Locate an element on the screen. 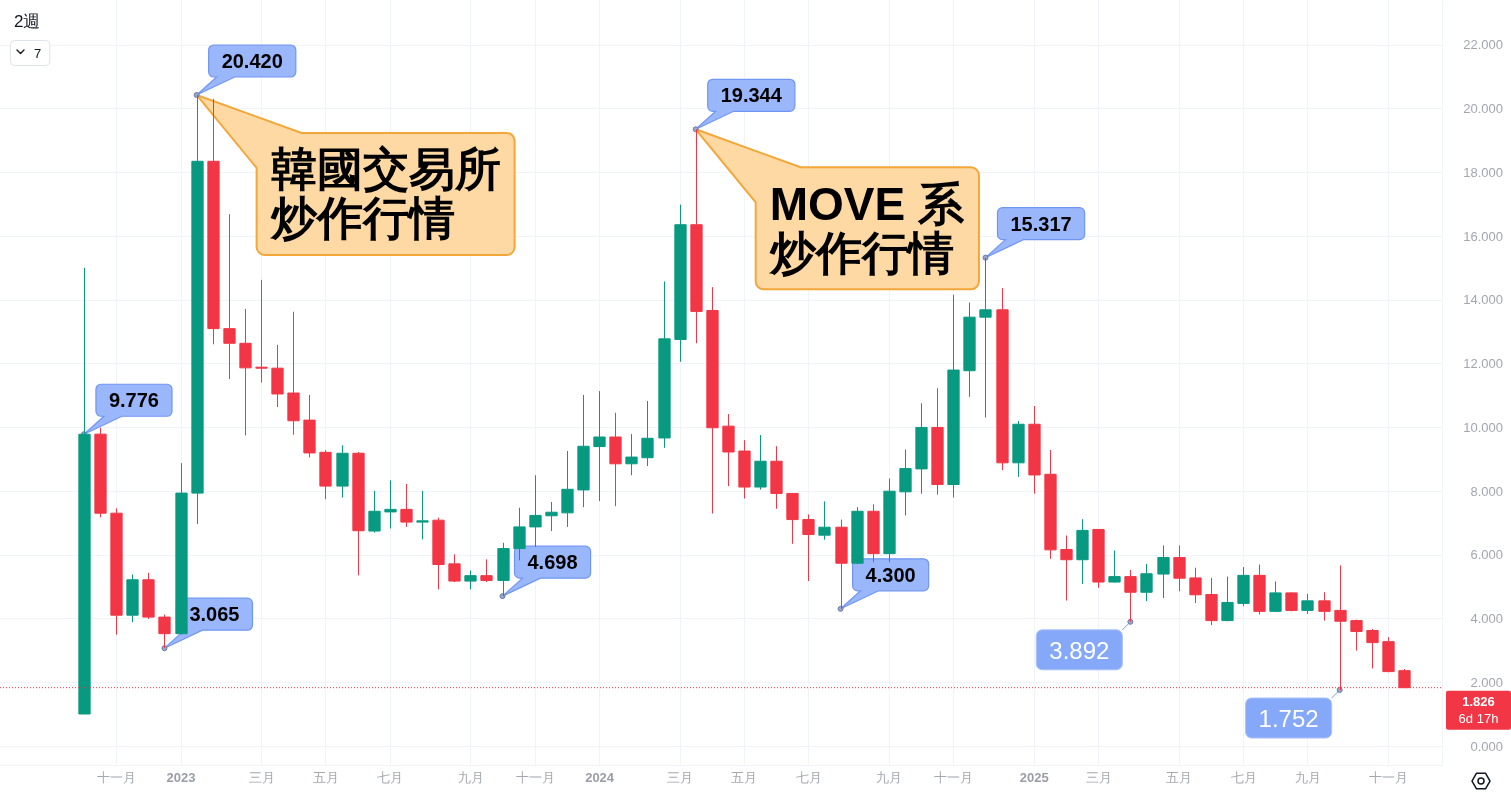  x-tick-label: 2025 is located at coordinates (1034, 778).